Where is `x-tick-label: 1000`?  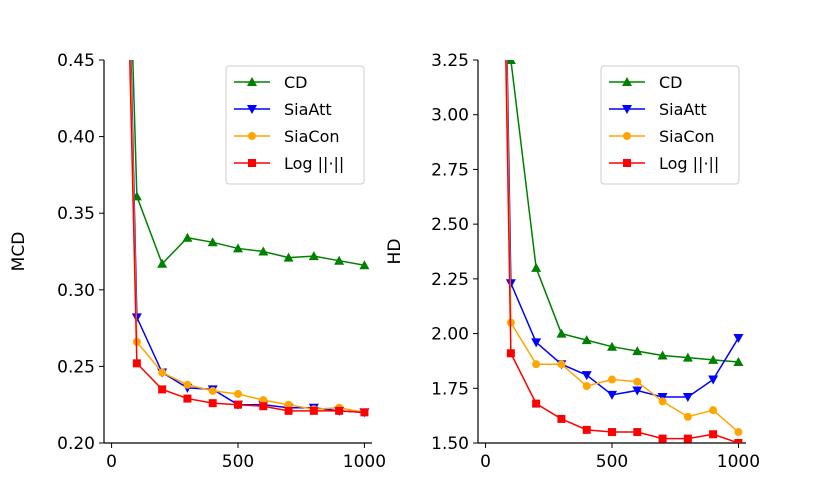 x-tick-label: 1000 is located at coordinates (738, 462).